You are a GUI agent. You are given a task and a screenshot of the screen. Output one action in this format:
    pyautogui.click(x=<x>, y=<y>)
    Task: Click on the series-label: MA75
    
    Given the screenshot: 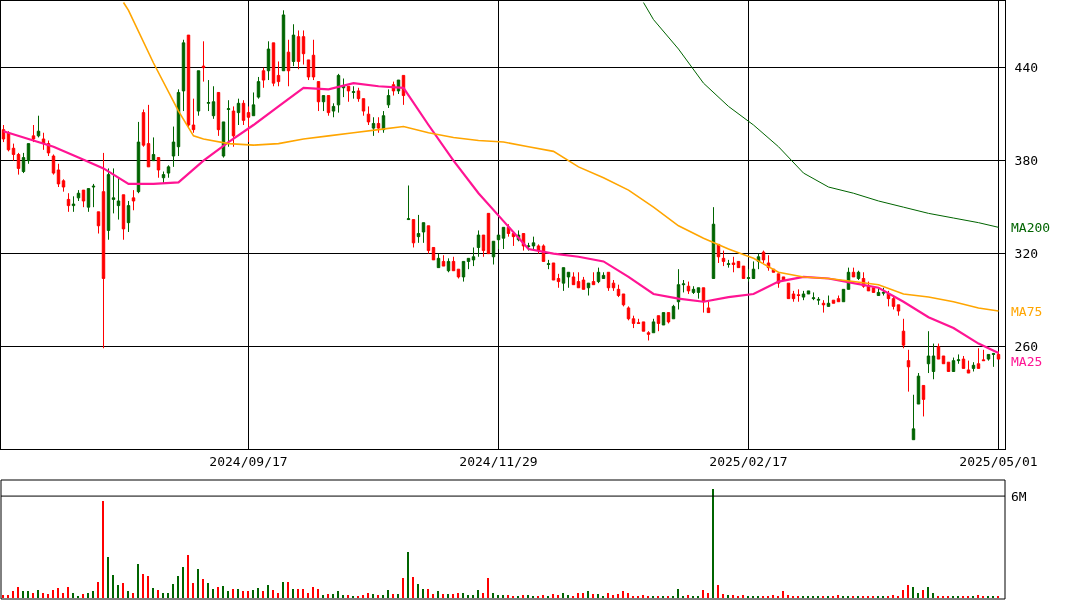 What is the action you would take?
    pyautogui.click(x=1027, y=311)
    